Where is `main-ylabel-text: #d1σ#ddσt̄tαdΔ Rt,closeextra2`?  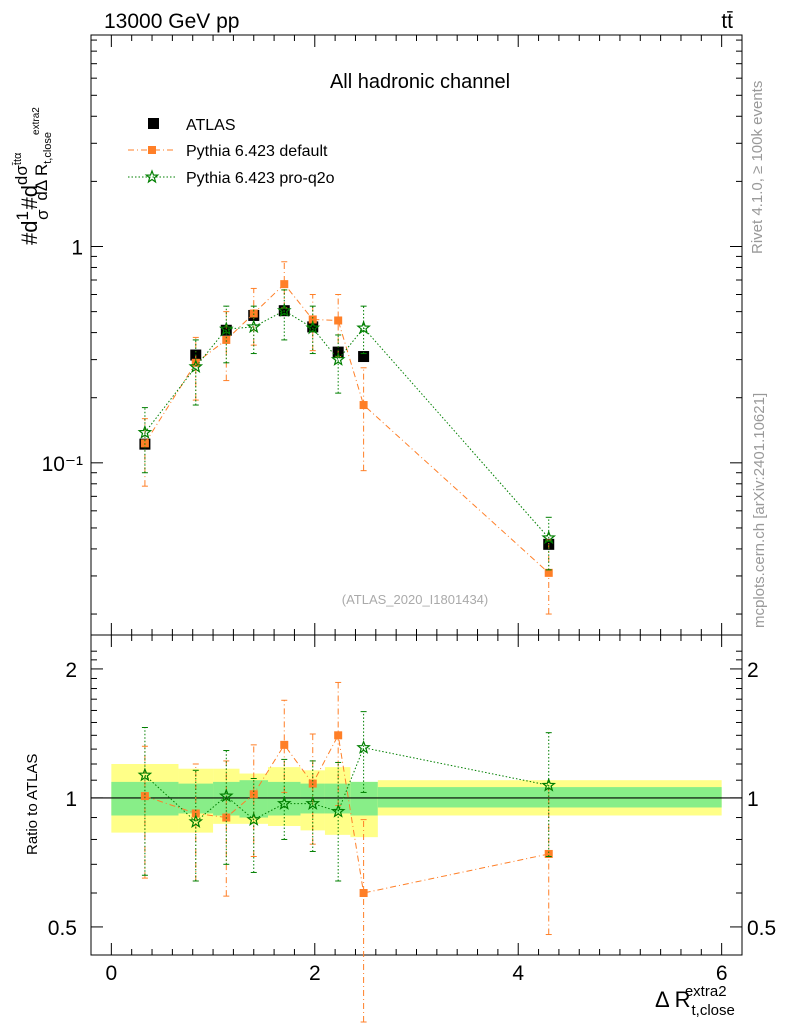 main-ylabel-text: #d1σ#ddσt̄tαdΔ Rt,closeextra2 is located at coordinates (33, 176).